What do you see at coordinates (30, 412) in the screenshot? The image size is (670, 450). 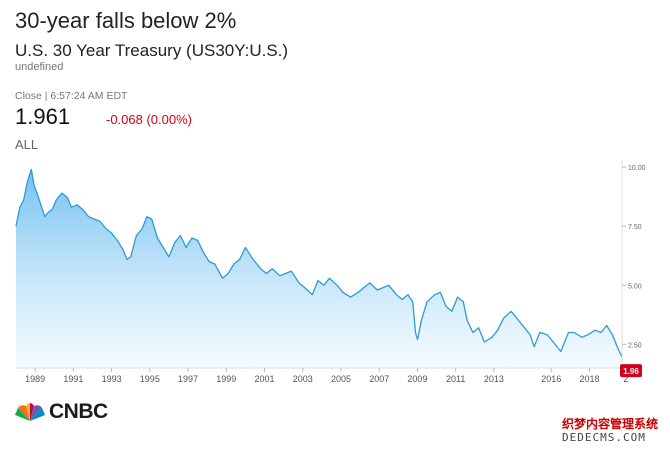 I see `peacock-icon` at bounding box center [30, 412].